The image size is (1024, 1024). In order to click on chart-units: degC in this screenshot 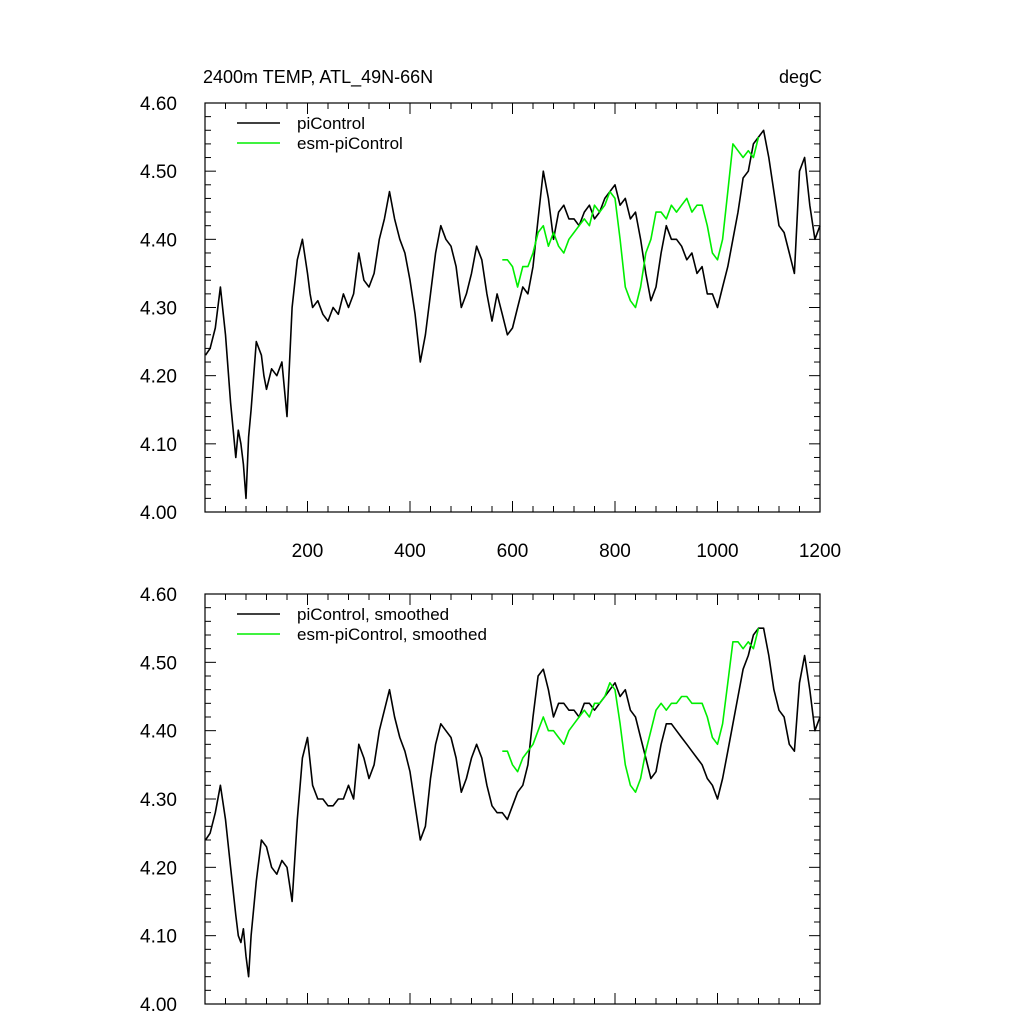, I will do `click(800, 77)`.